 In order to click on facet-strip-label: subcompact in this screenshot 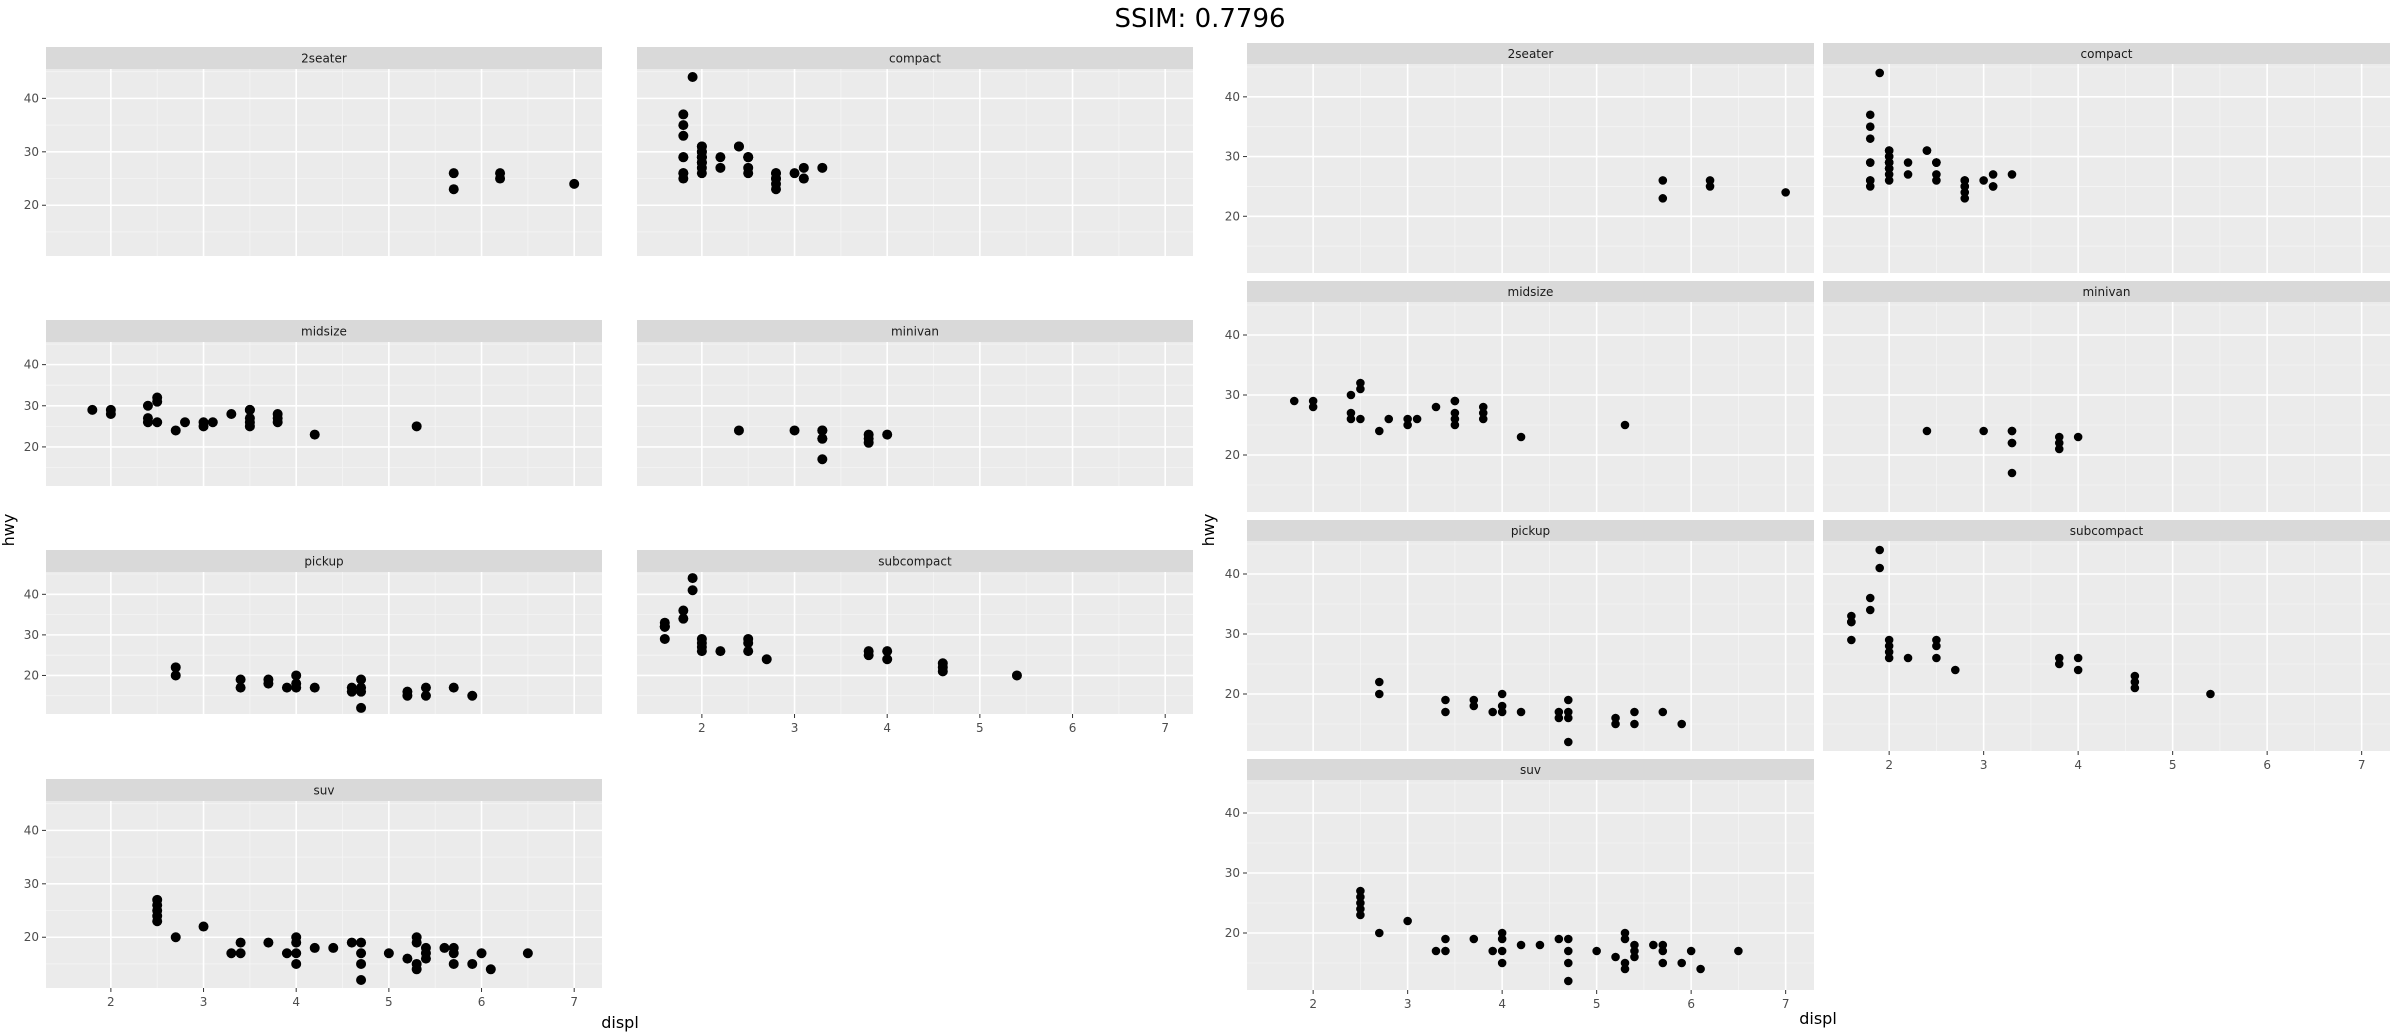, I will do `click(2107, 531)`.